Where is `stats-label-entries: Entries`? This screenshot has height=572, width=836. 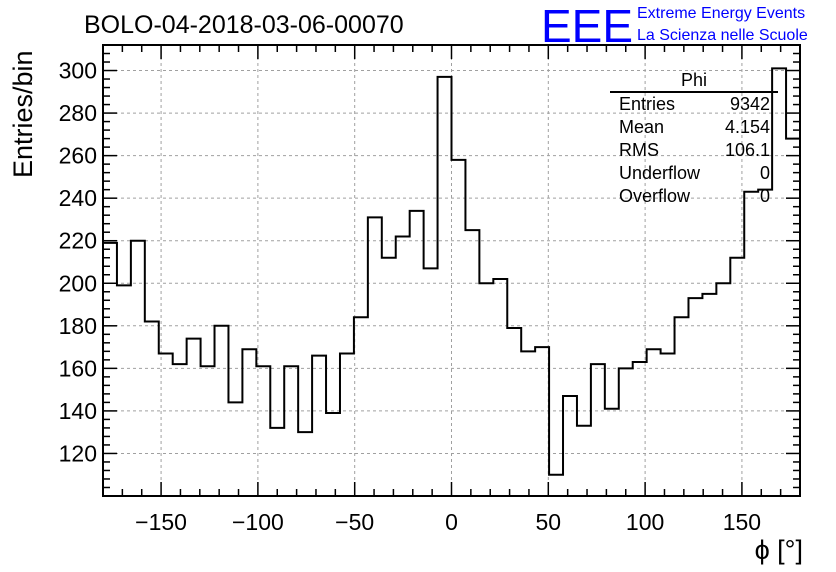 stats-label-entries: Entries is located at coordinates (647, 104).